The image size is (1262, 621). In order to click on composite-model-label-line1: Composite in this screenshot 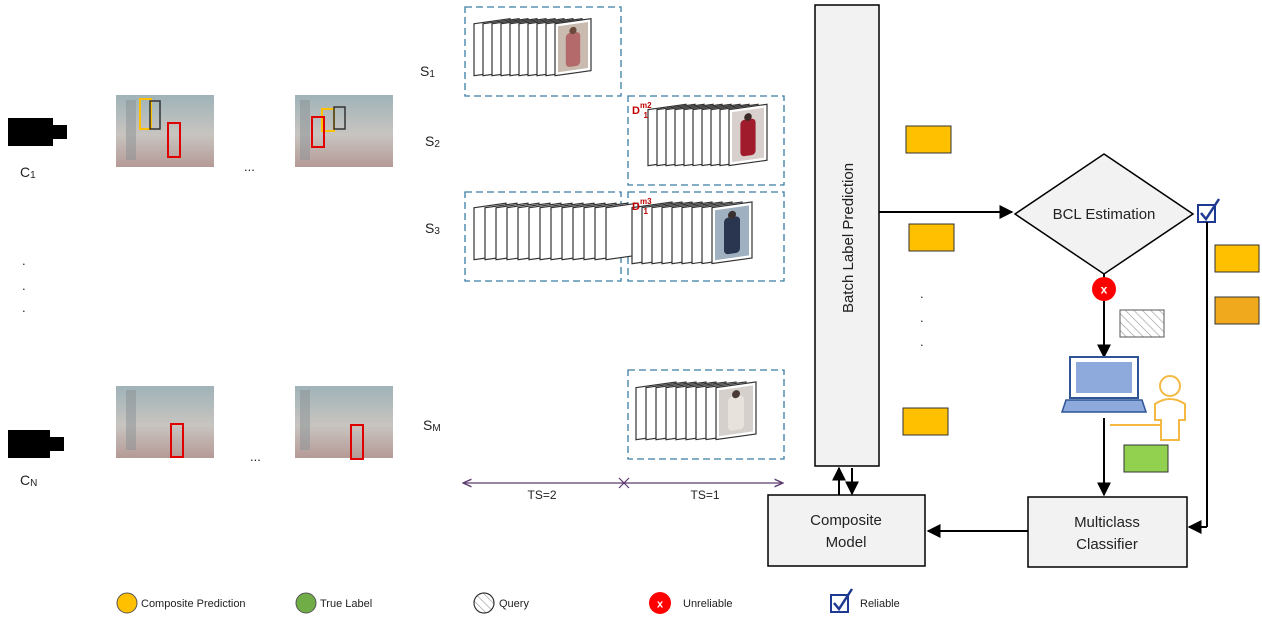, I will do `click(846, 520)`.